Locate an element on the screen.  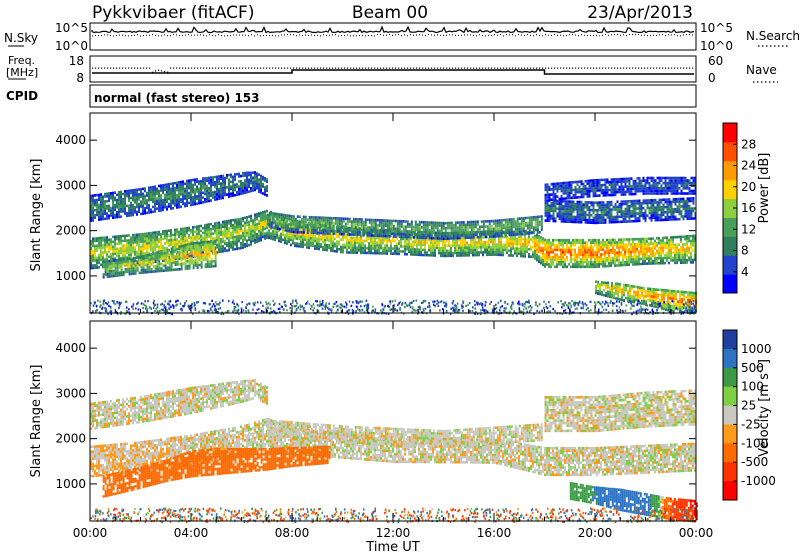
freq-panel: Freq. [MHz] 18 8 60 0 Nave is located at coordinates (392, 69).